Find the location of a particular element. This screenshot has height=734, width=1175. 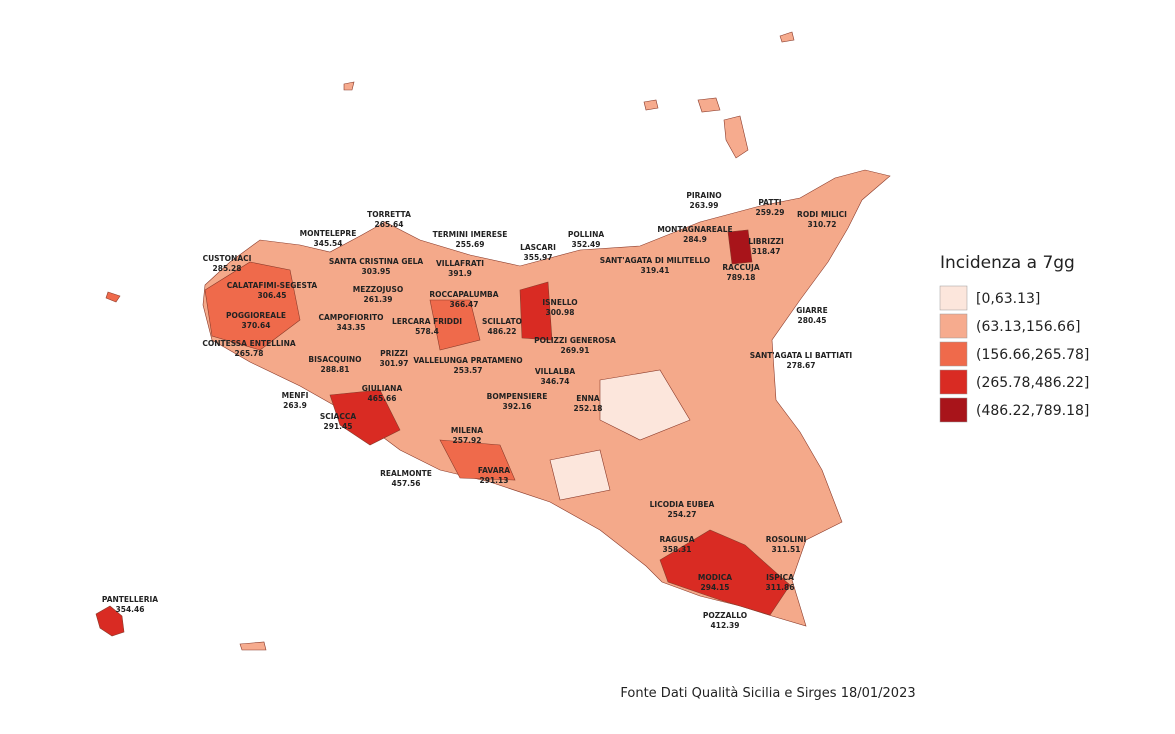

incidence-value: 280.45 is located at coordinates (812, 320).